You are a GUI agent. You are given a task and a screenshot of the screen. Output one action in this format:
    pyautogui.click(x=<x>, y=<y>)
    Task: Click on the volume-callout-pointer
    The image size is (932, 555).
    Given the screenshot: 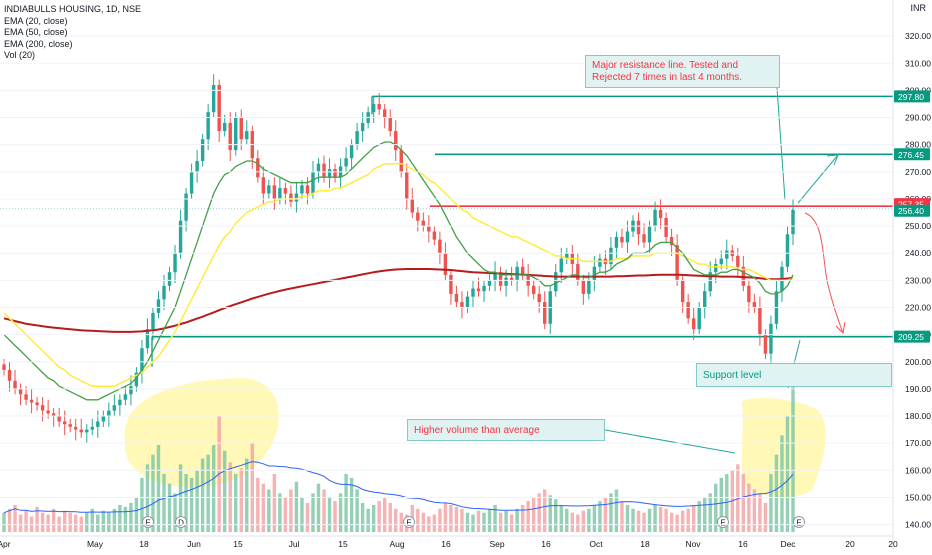 What is the action you would take?
    pyautogui.click(x=670, y=441)
    